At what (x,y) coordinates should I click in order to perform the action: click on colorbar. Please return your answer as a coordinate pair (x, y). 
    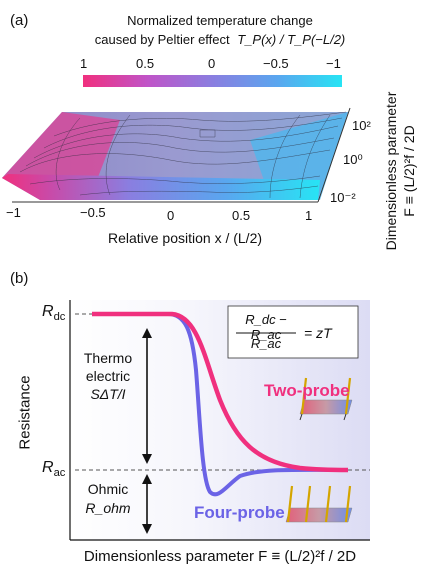
    Looking at the image, I should click on (212, 81).